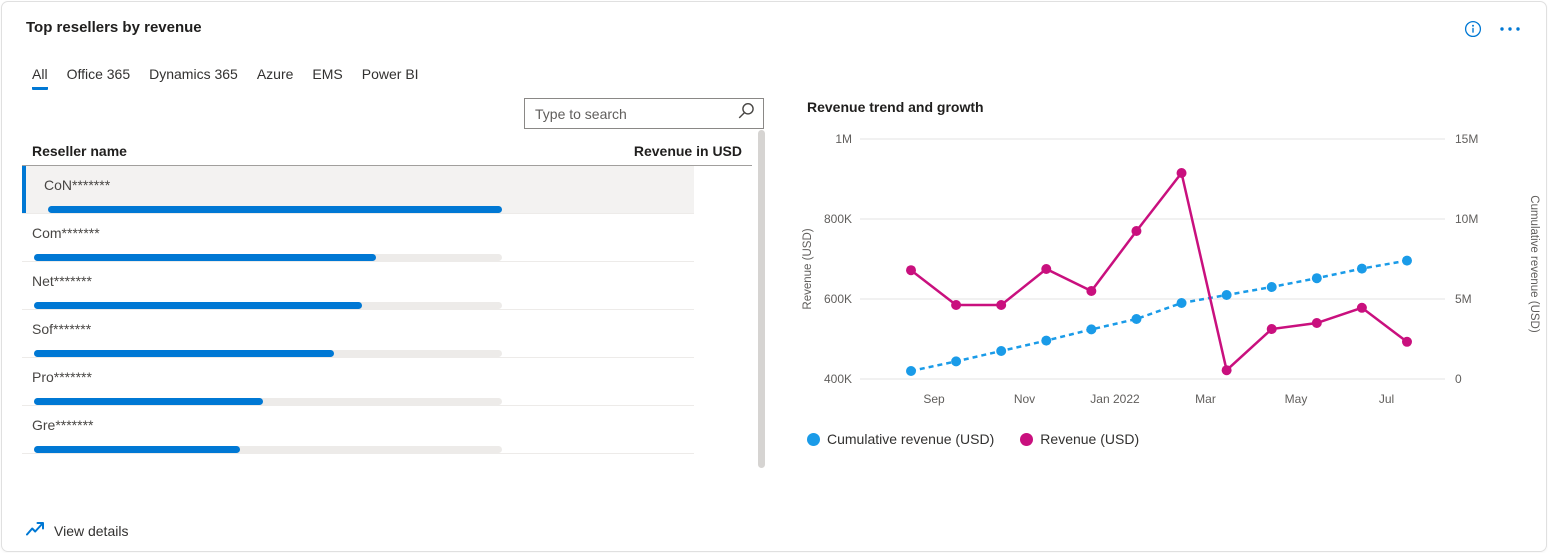 The image size is (1548, 553). Describe the element at coordinates (77, 185) in the screenshot. I see `reseller-name: CoN*******` at that location.